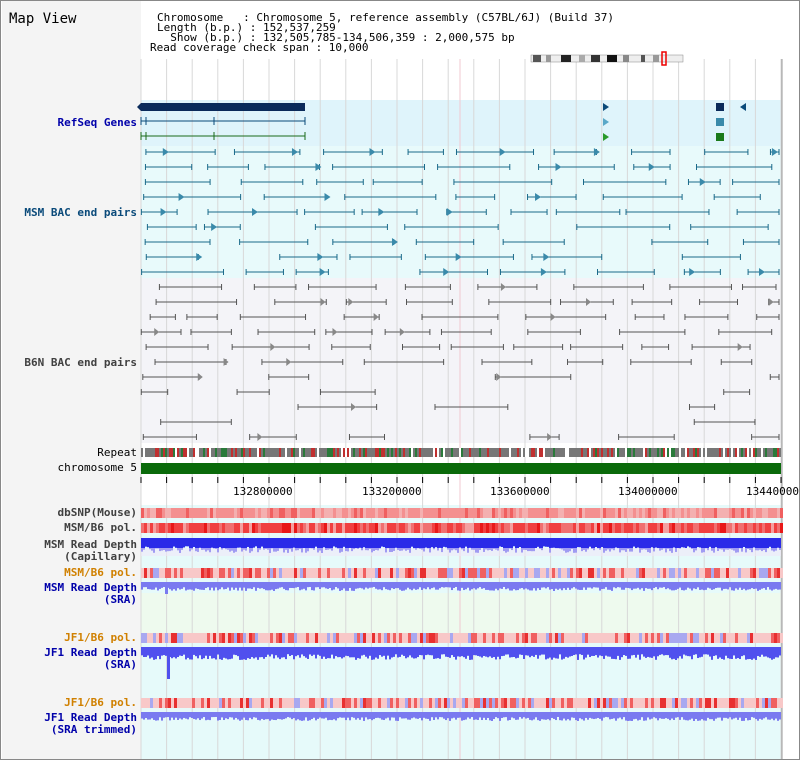  What do you see at coordinates (80, 212) in the screenshot?
I see `track-label-msm-bac: MSM BAC end pairs` at bounding box center [80, 212].